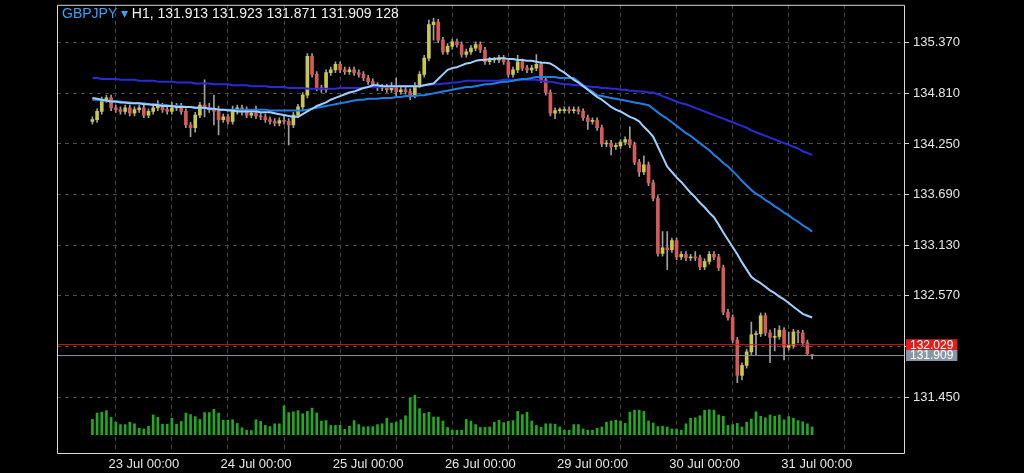  Describe the element at coordinates (936, 295) in the screenshot. I see `y-tick-label: 132.570` at that location.